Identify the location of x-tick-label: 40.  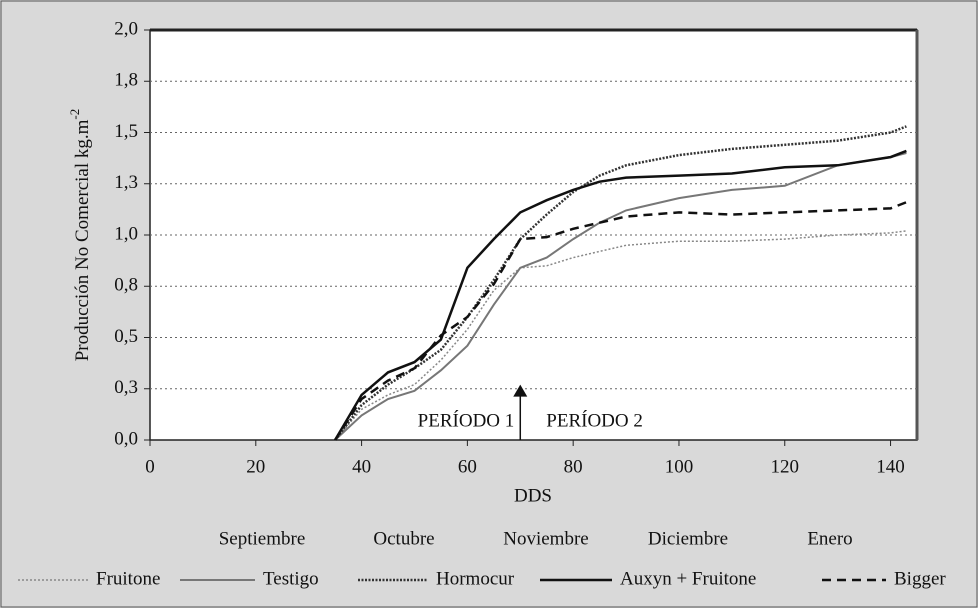
(361, 466).